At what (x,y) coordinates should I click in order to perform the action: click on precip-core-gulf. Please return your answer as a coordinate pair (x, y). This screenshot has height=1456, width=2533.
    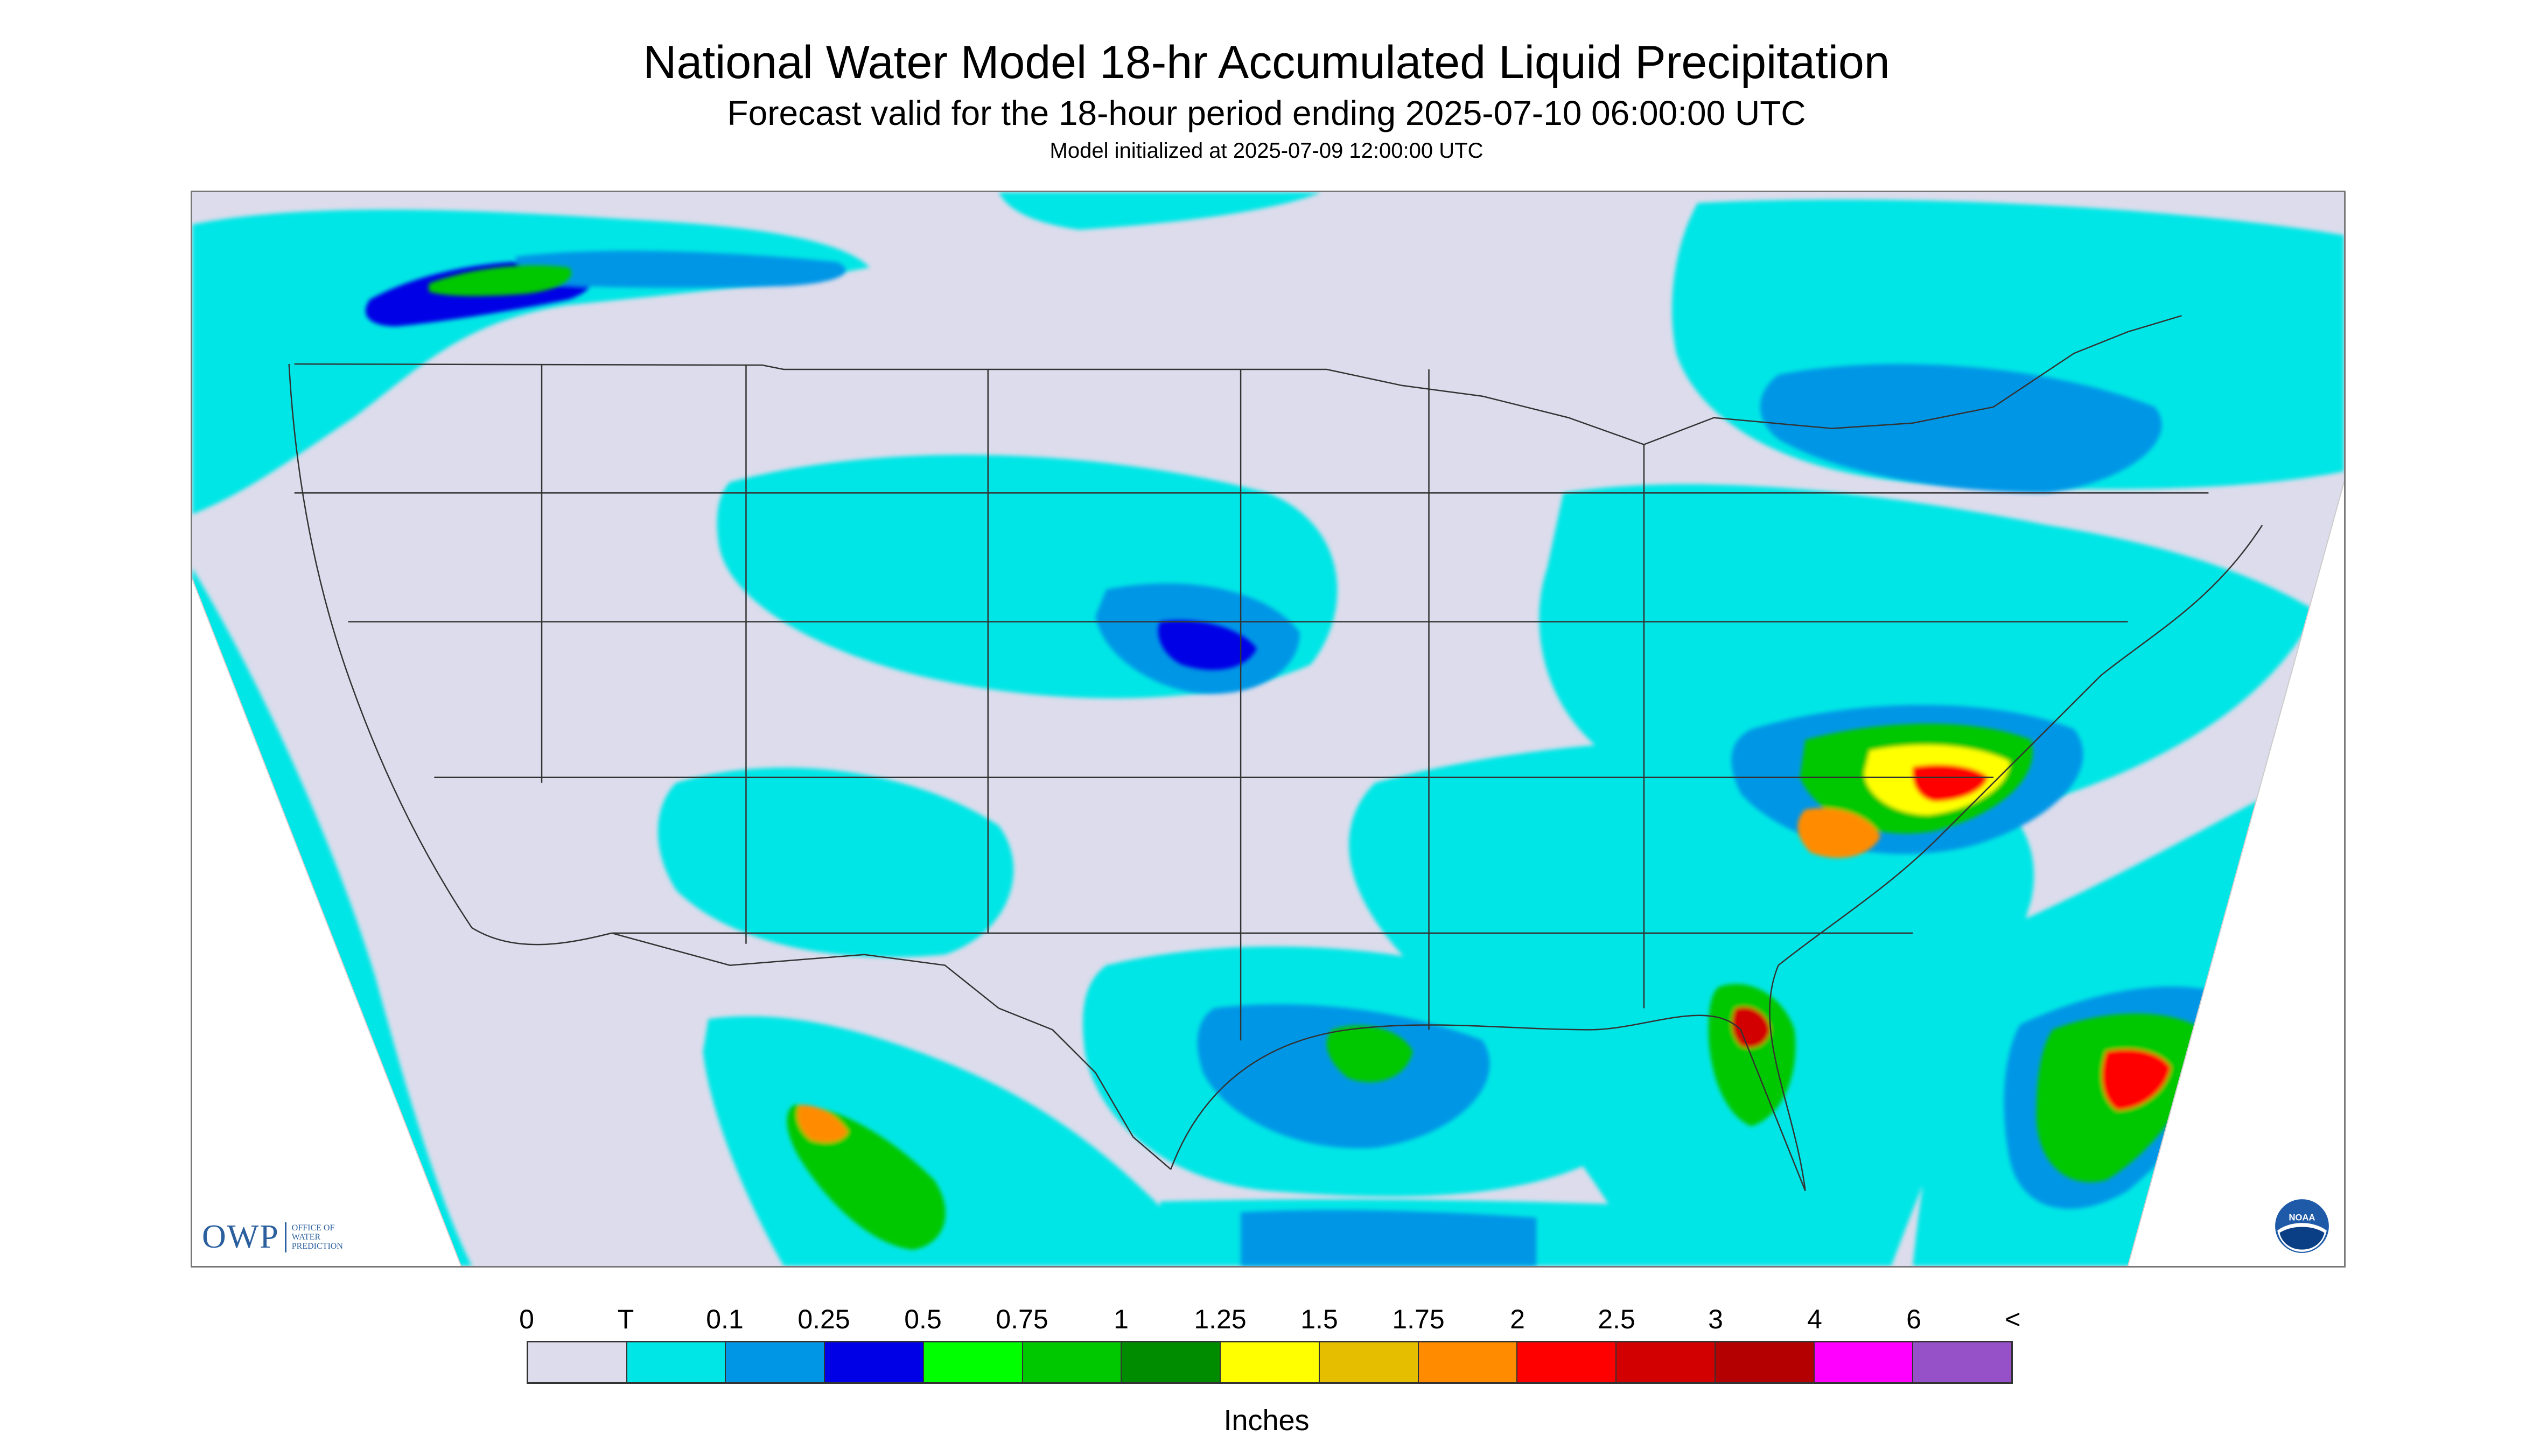
    Looking at the image, I should click on (1343, 1076).